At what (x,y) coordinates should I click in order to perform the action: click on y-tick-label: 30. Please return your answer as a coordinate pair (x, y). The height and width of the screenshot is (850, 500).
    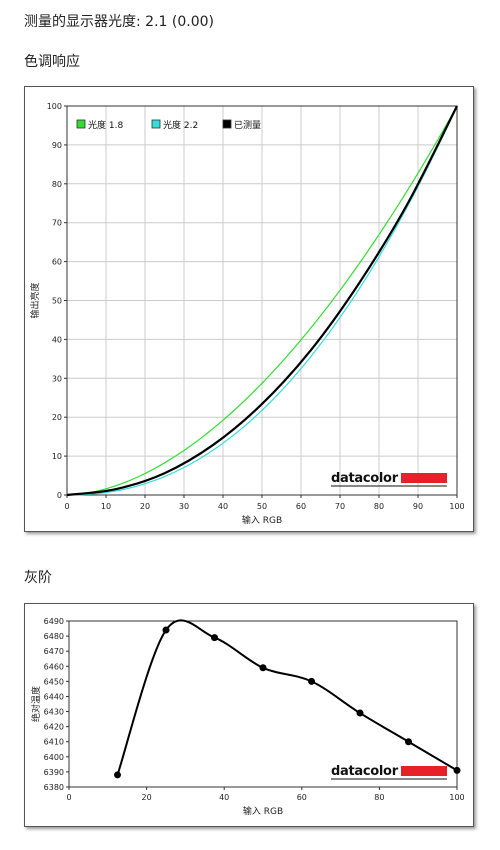
    Looking at the image, I should click on (57, 378).